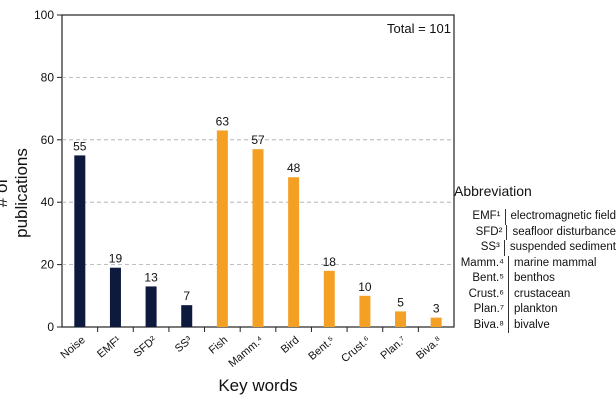 The image size is (616, 405). I want to click on abbreviation-row: Mamm.⁴ marine mammal, so click(534, 263).